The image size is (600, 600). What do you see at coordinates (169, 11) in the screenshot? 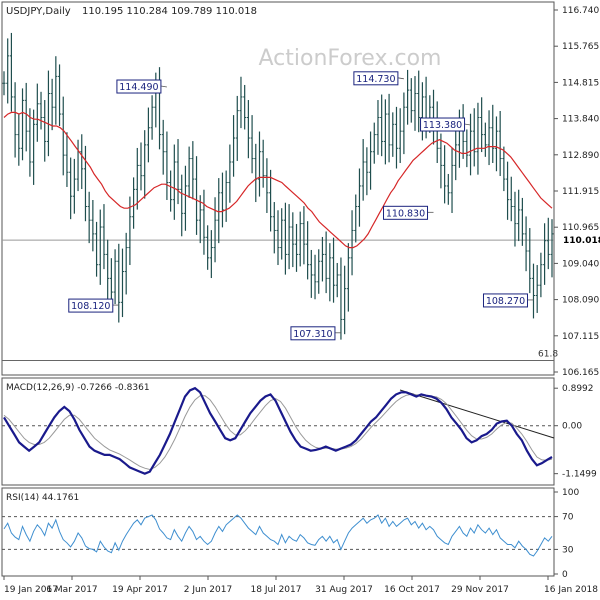
I see `ohlc-readout: 110.195 110.284 109.789 110.018` at bounding box center [169, 11].